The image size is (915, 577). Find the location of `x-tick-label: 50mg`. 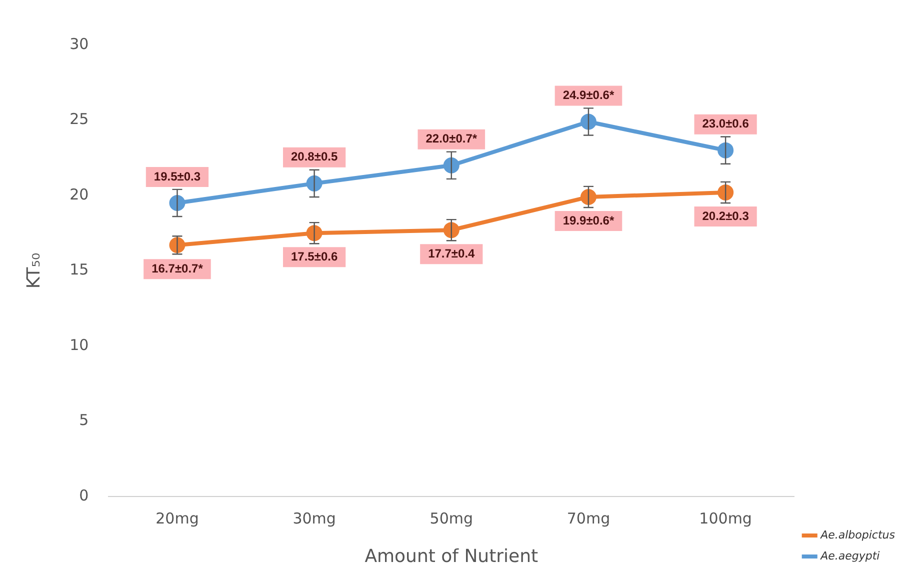

x-tick-label: 50mg is located at coordinates (452, 518).